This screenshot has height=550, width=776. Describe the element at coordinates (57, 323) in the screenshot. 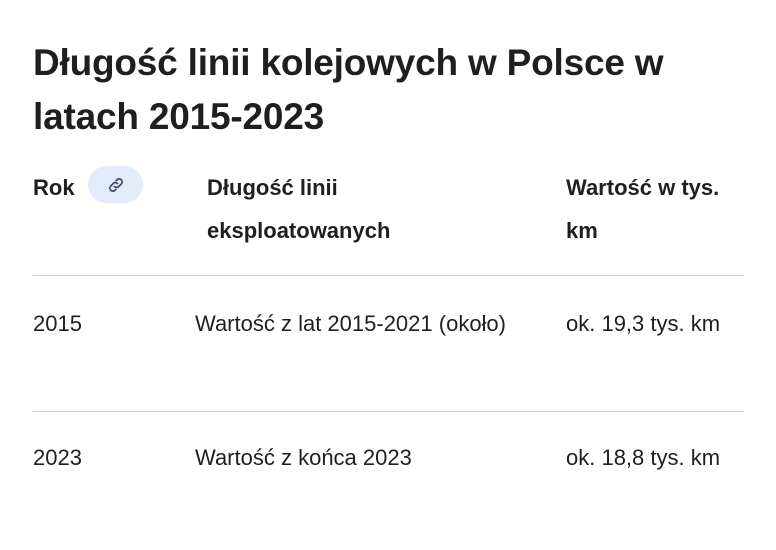

I see `cell-year: 2015` at that location.